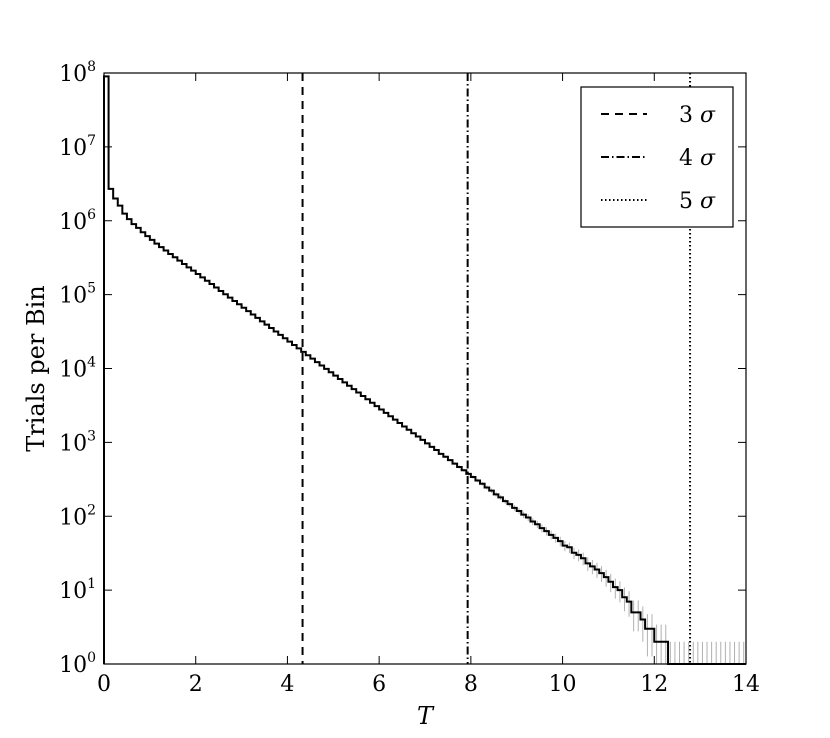 The width and height of the screenshot is (830, 738). I want to click on y-tick-label: 10⁶, so click(77, 221).